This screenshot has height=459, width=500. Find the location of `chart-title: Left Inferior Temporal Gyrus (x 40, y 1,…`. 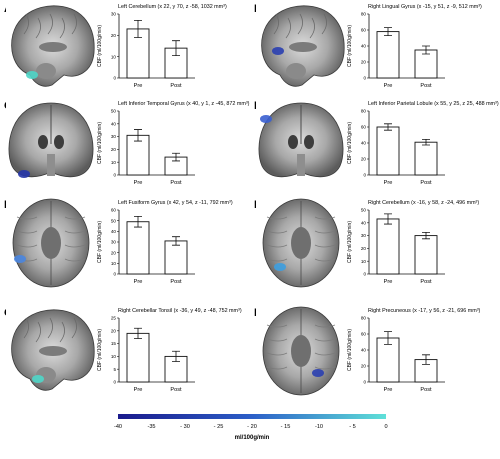

chart-title: Left Inferior Temporal Gyrus (x 40, y 1,… is located at coordinates (184, 104).